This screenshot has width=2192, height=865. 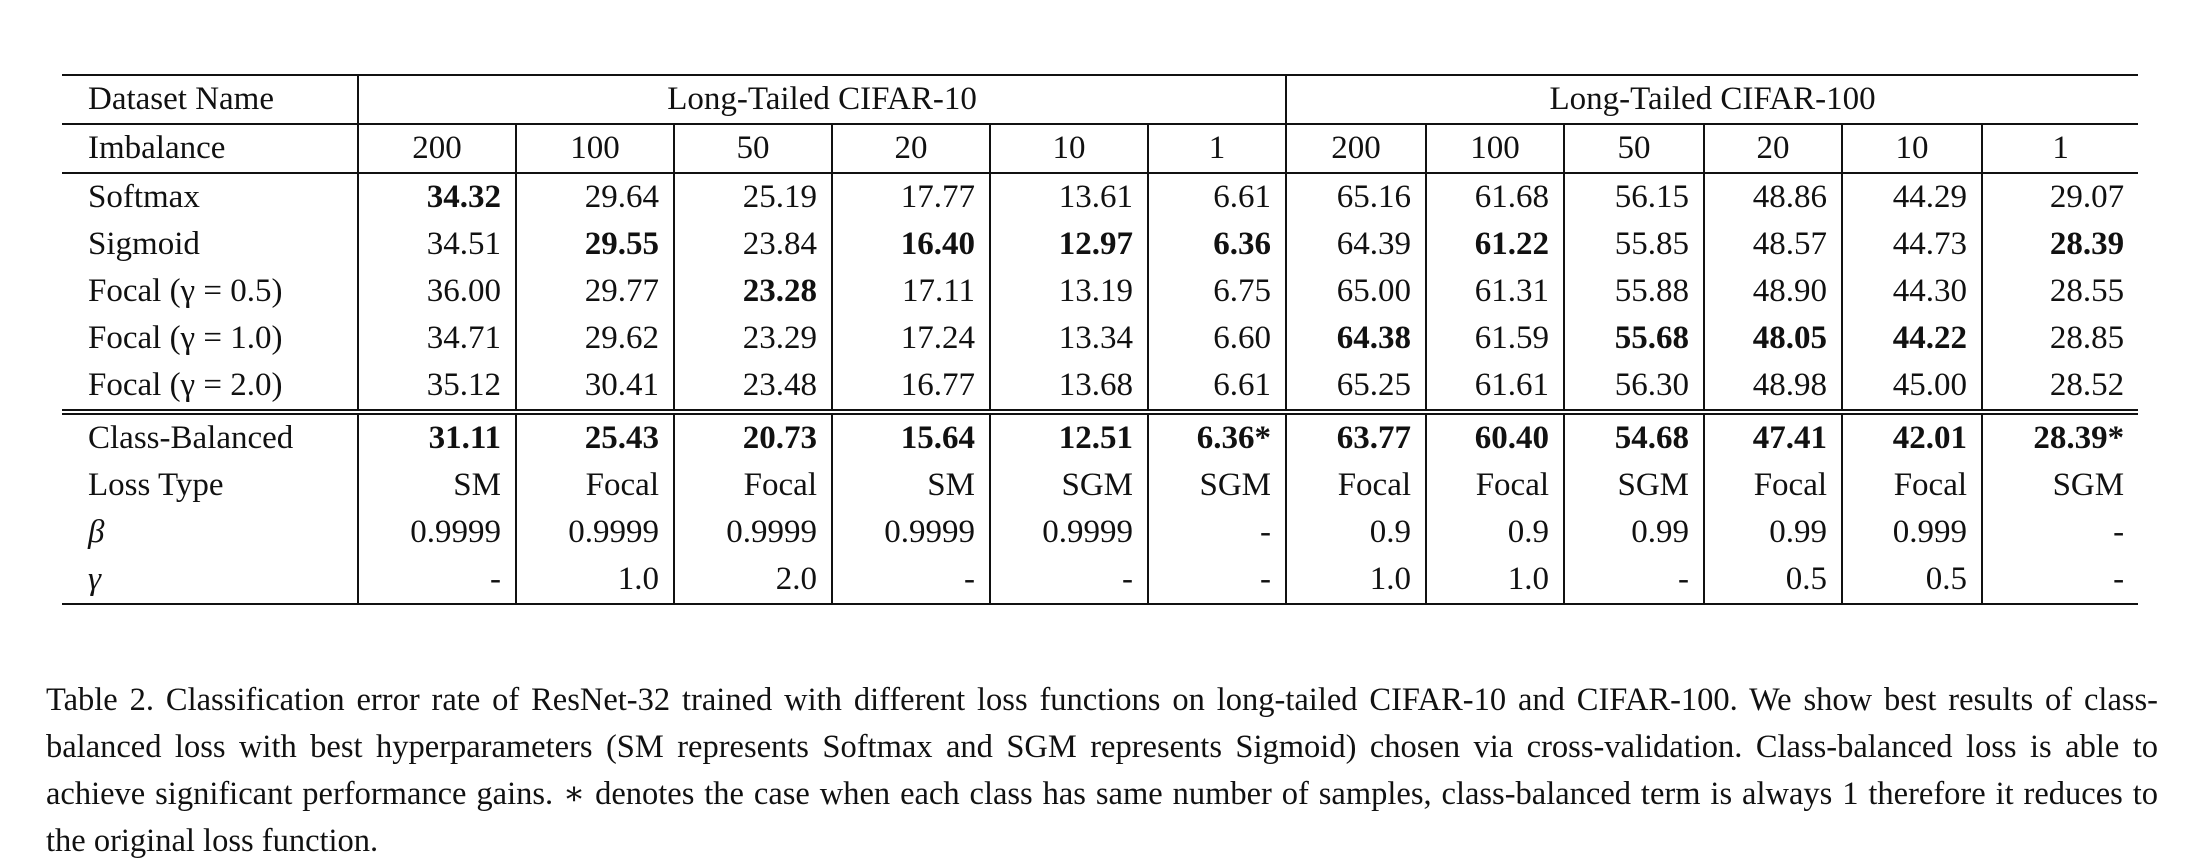 What do you see at coordinates (210, 435) in the screenshot?
I see `row-label: Class-Balanced` at bounding box center [210, 435].